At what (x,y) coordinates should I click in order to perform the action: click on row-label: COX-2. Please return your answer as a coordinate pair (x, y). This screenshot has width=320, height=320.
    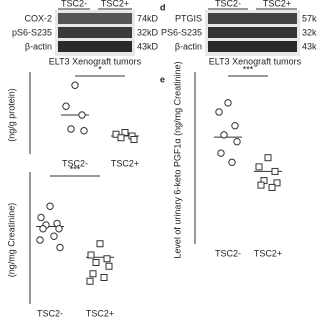
    Looking at the image, I should click on (38, 18).